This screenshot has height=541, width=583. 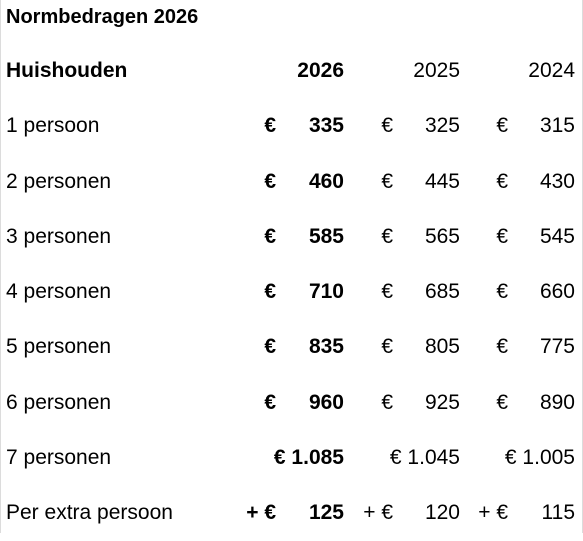 I want to click on amount-2024: 545, so click(x=557, y=236).